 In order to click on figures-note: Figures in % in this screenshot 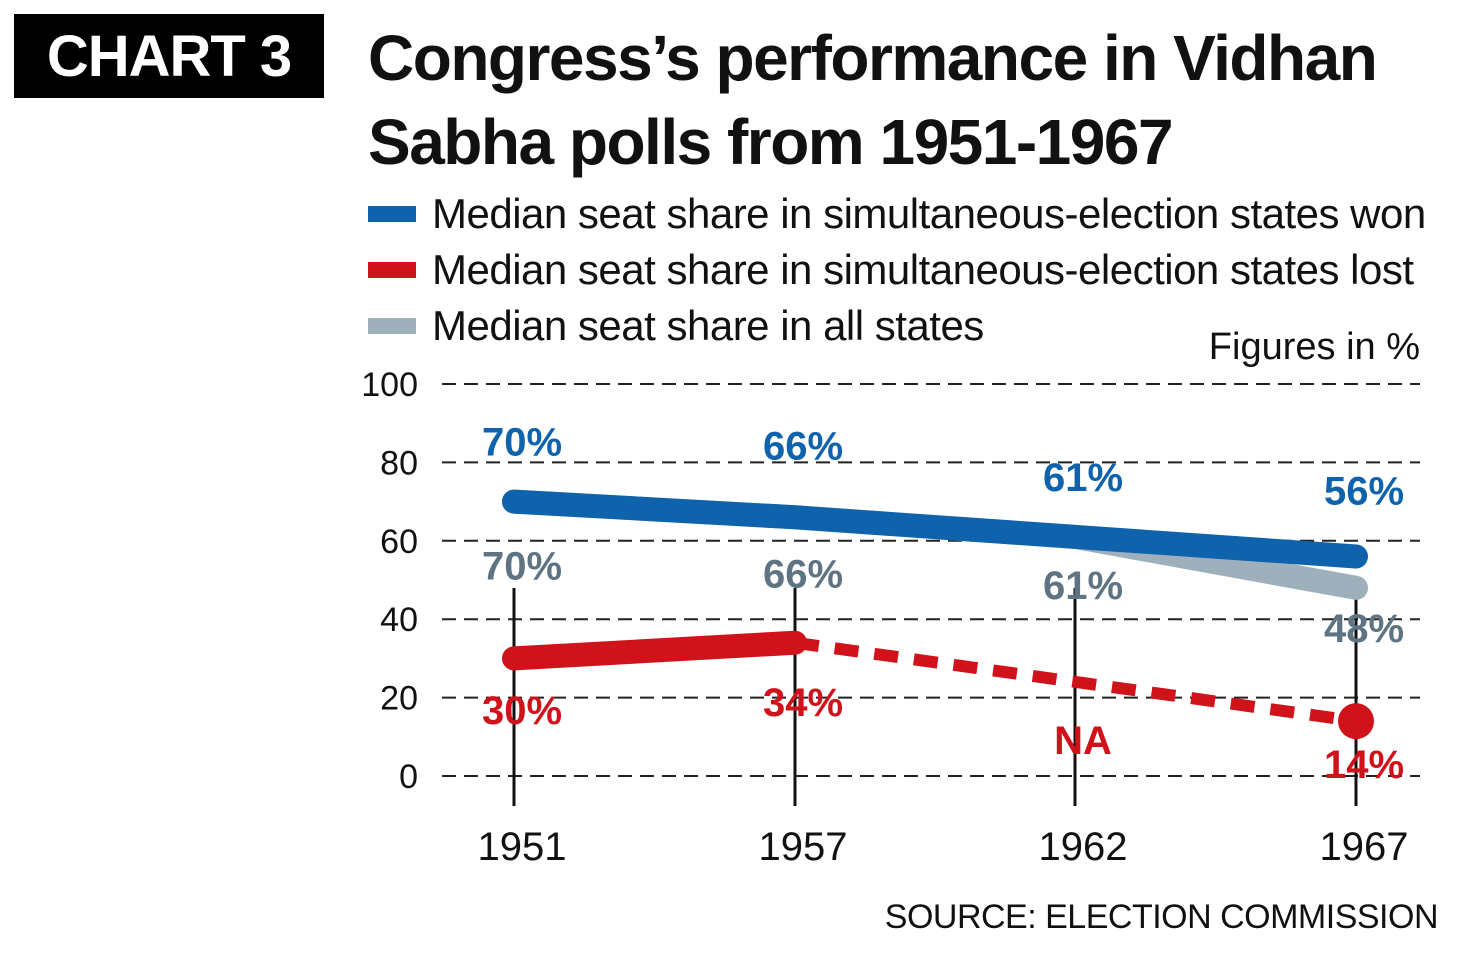, I will do `click(1314, 347)`.